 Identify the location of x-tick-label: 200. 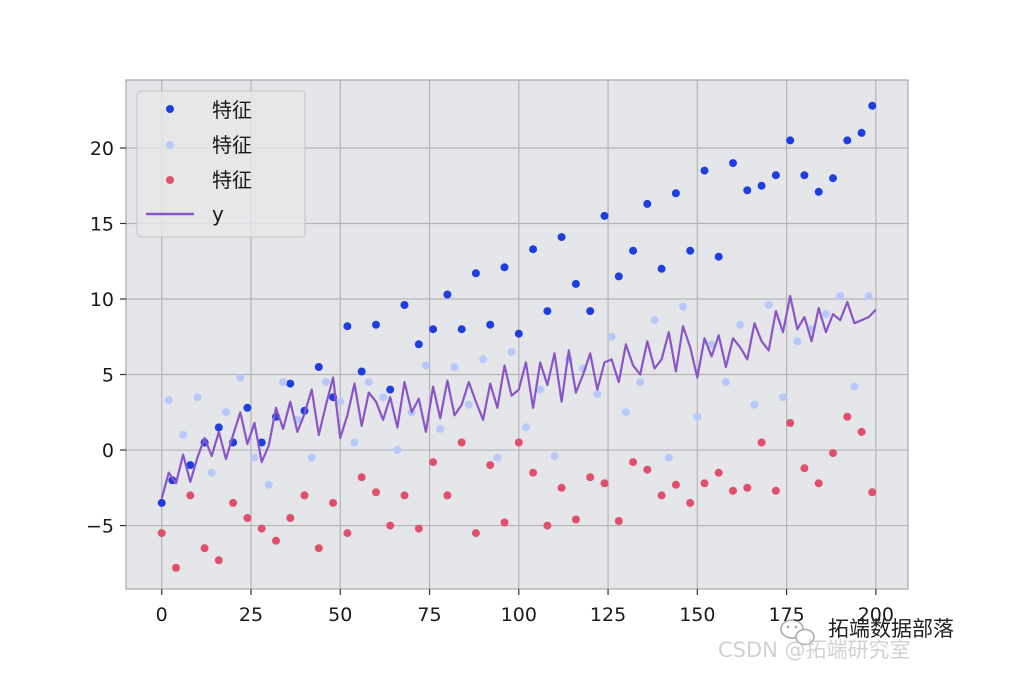
(876, 615).